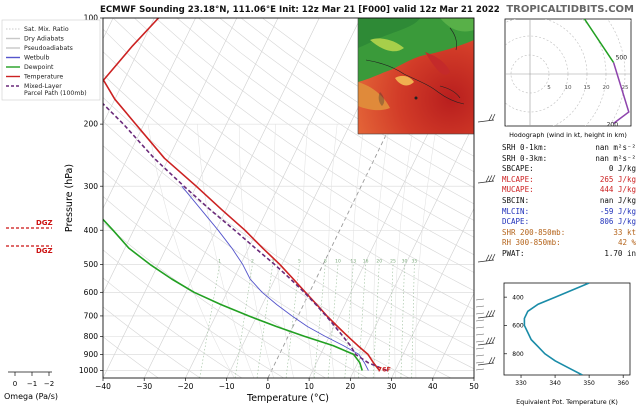 The width and height of the screenshot is (640, 407). I want to click on hodo-point-label: 500, so click(622, 58).